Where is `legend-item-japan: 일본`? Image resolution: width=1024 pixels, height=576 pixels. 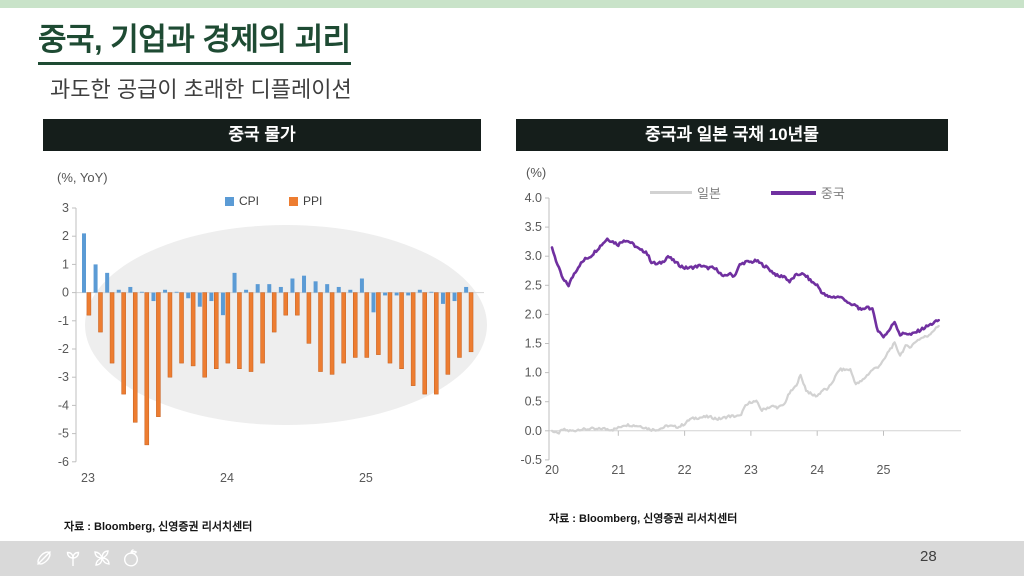 legend-item-japan: 일본 is located at coordinates (685, 192).